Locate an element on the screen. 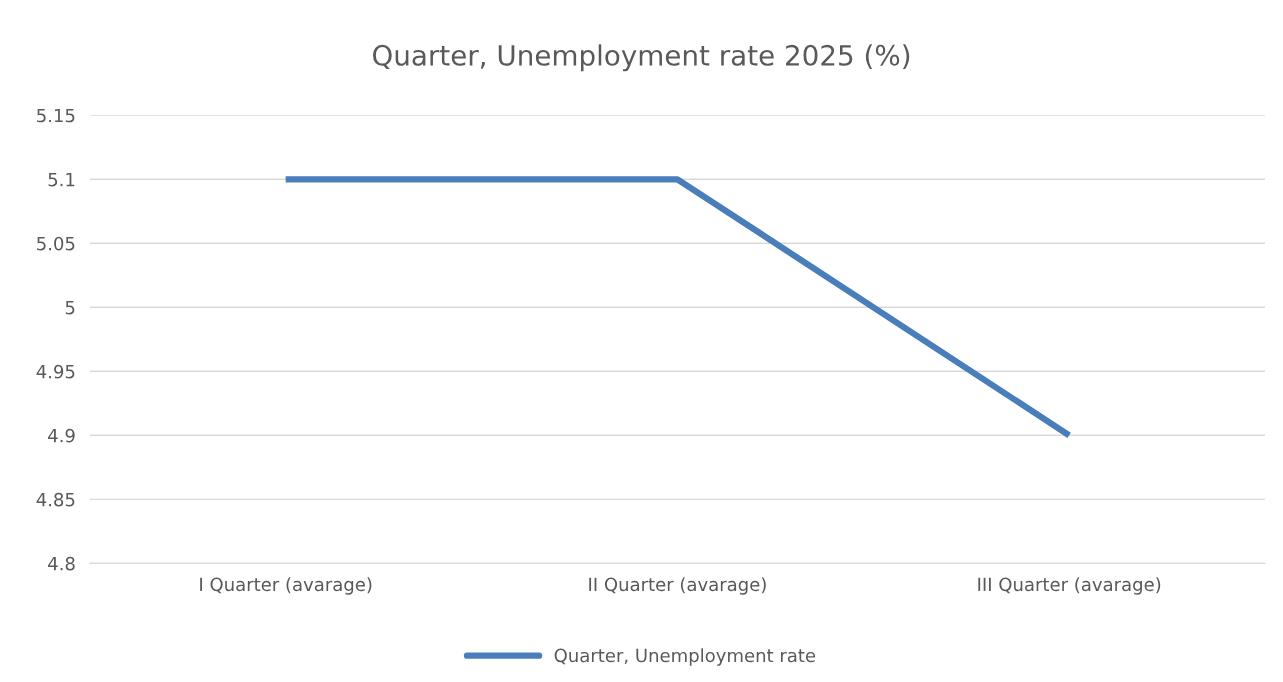 The height and width of the screenshot is (682, 1283). y-tick-label: 5.05 is located at coordinates (56, 243).